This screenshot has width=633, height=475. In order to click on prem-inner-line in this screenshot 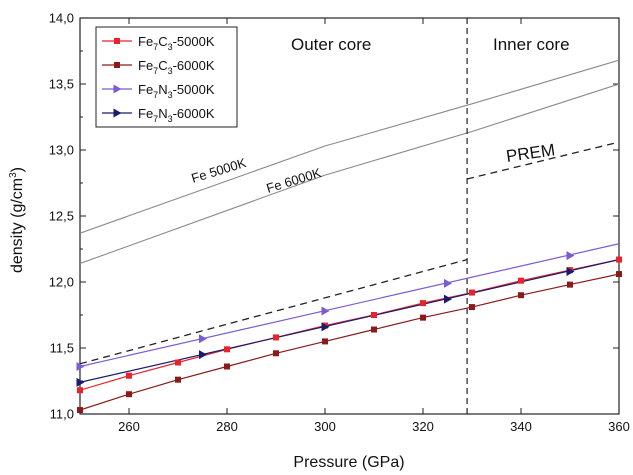, I will do `click(542, 160)`.